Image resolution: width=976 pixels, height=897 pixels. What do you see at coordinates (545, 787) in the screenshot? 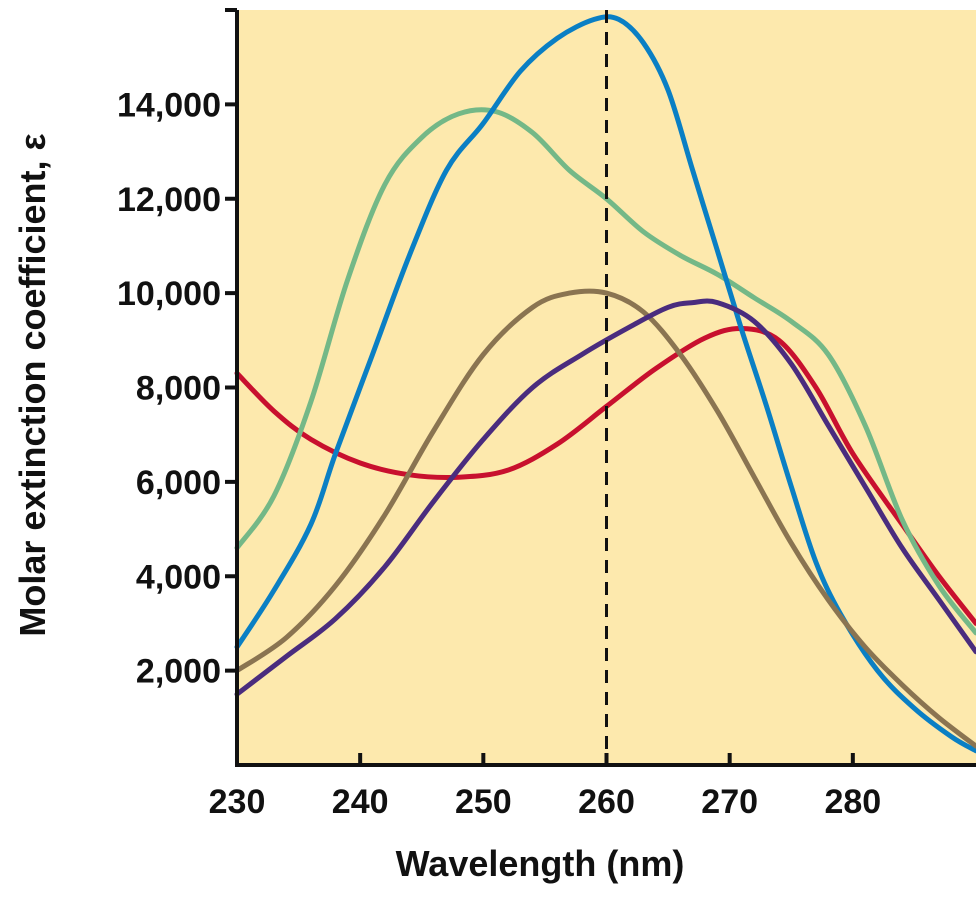
I see `x-ticks: 230 240 250 260 270 280` at bounding box center [545, 787].